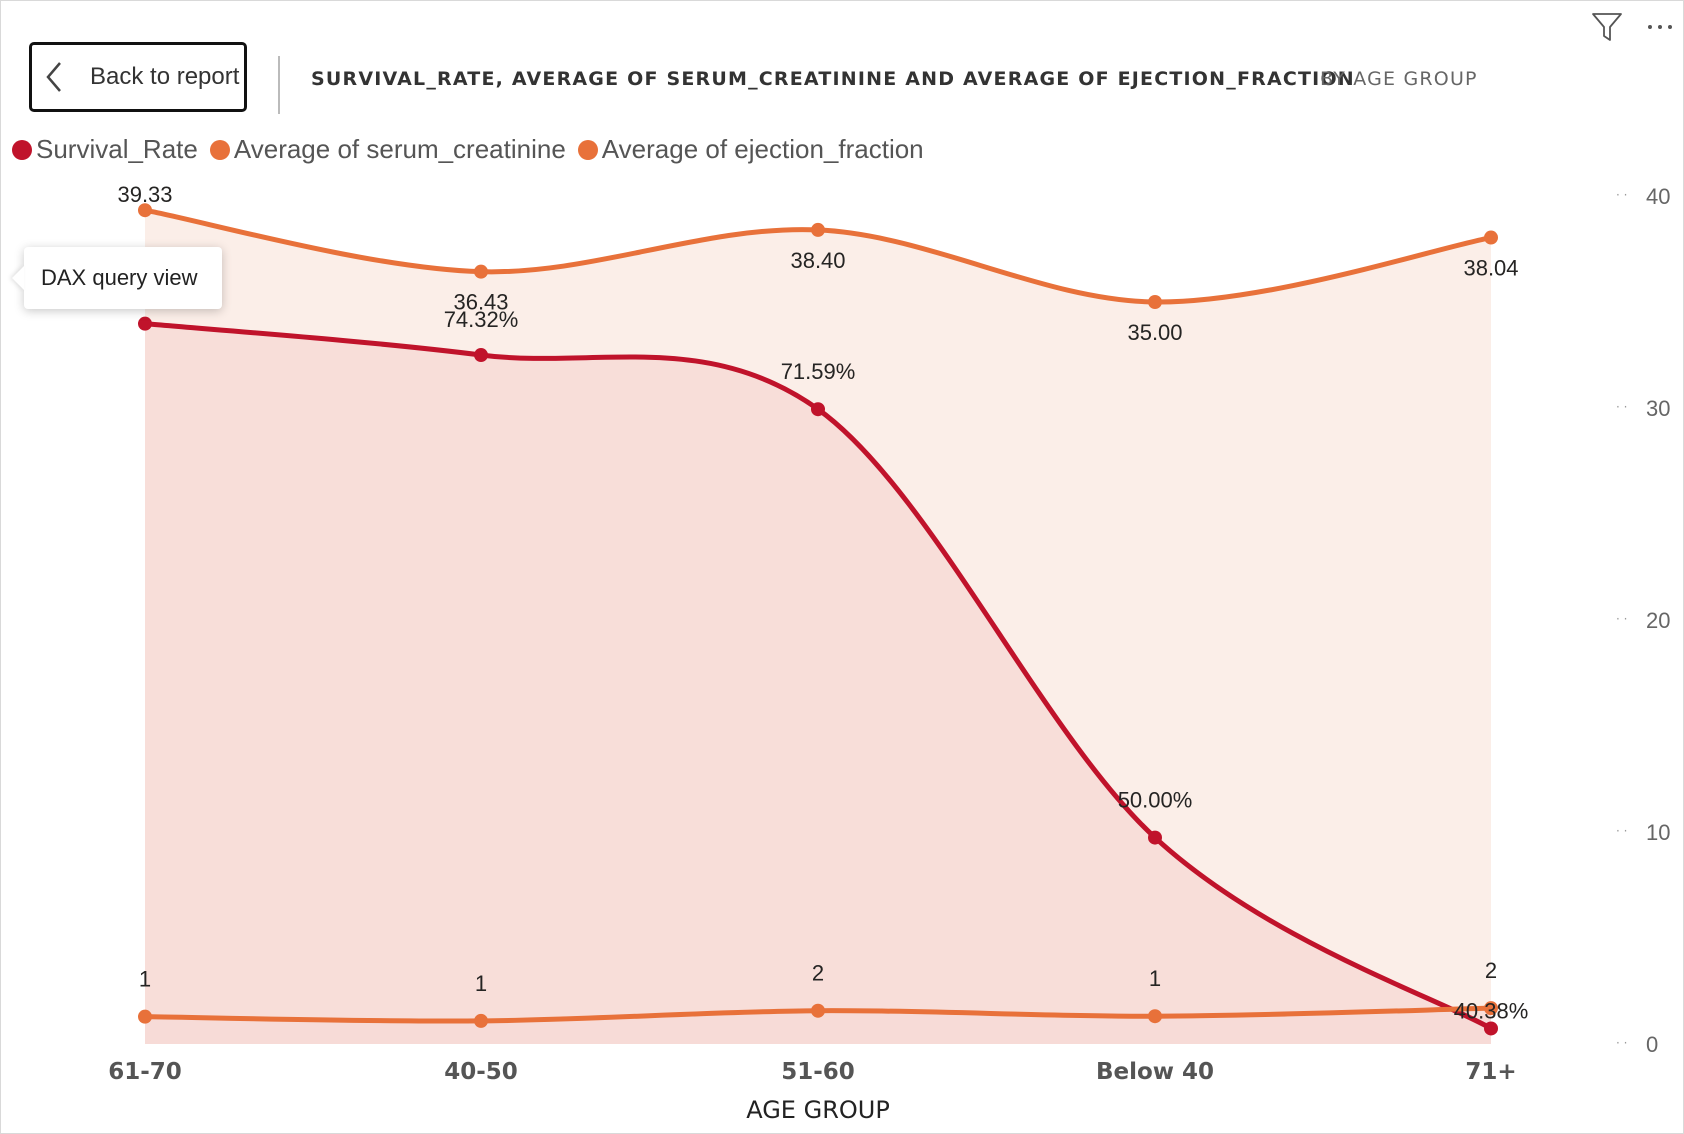 This screenshot has width=1684, height=1134. I want to click on ytick-label-30: 30, so click(1658, 408).